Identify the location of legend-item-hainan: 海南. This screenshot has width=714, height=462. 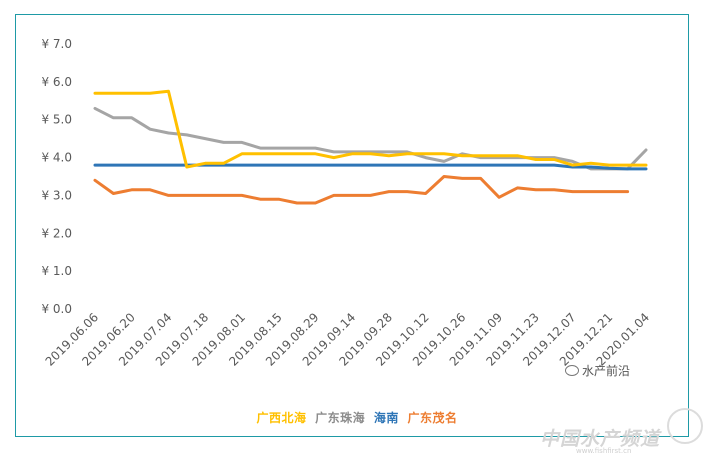
(386, 418).